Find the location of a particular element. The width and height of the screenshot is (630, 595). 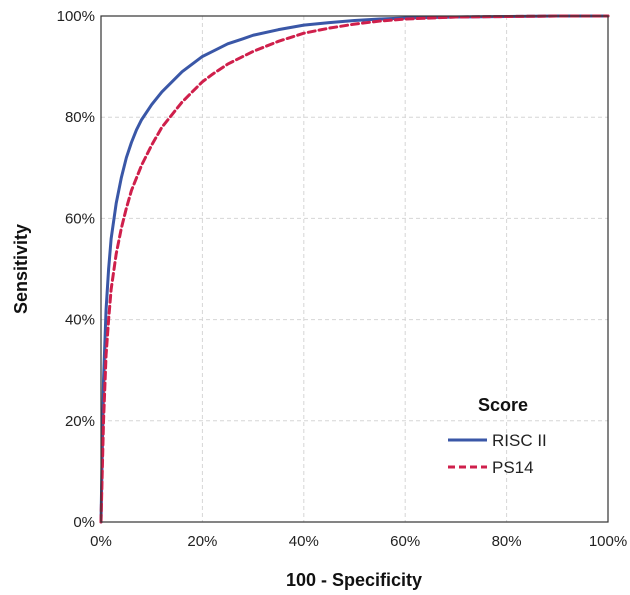

y-tick-labels: 0% 20% 40% 60% 80% 100% is located at coordinates (76, 269).